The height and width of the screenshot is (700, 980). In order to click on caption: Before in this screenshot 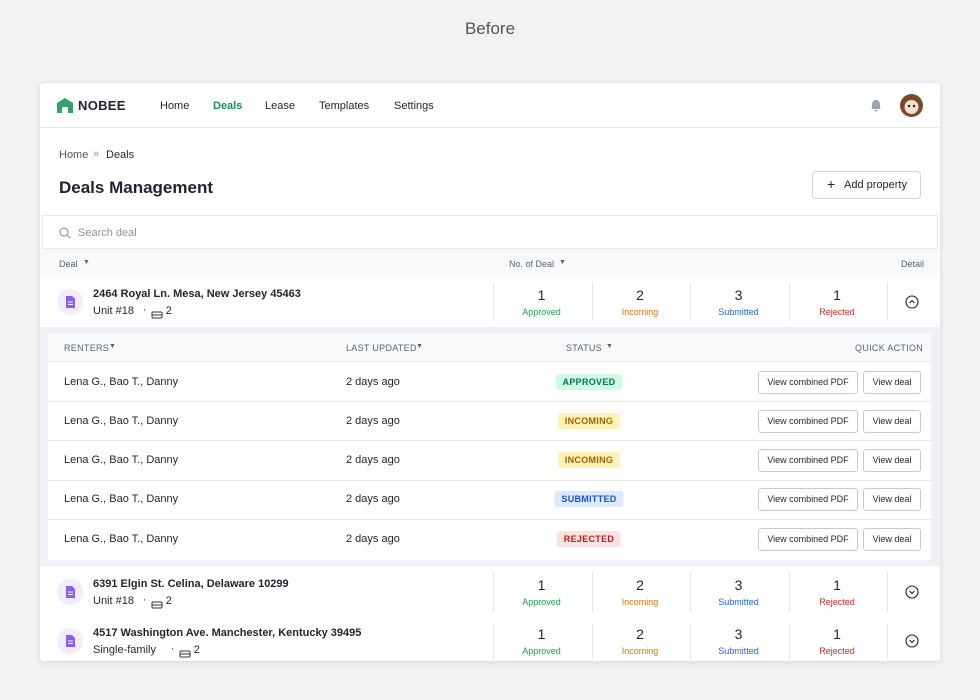, I will do `click(490, 28)`.